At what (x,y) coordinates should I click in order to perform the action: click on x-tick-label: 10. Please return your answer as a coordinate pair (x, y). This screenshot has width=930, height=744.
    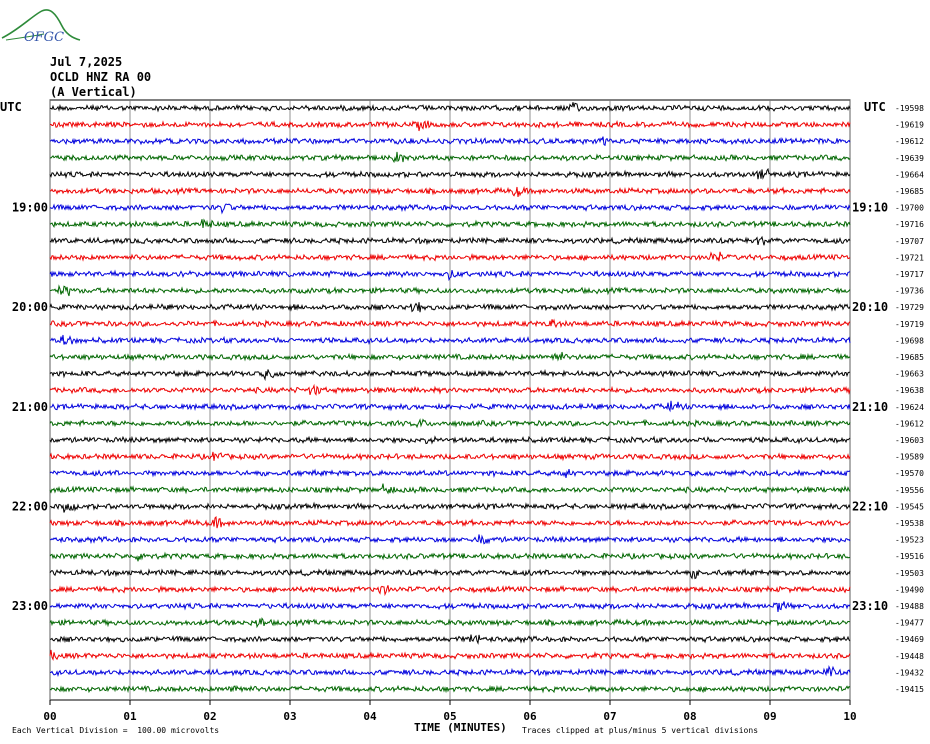
    Looking at the image, I should click on (849, 716).